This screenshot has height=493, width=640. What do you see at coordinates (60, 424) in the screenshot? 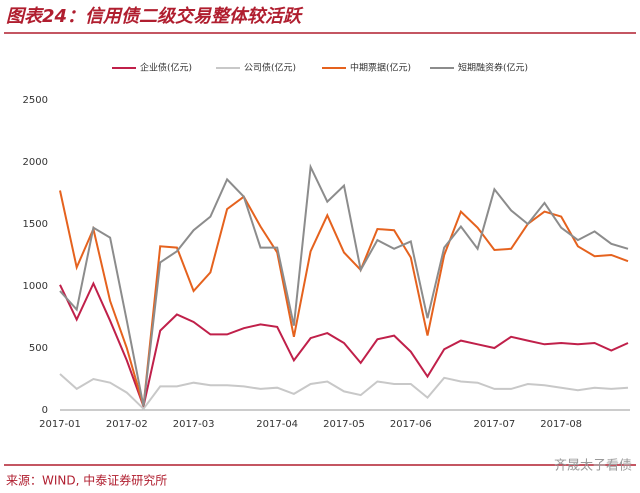
I see `x-tick-label: 2017-01` at bounding box center [60, 424].